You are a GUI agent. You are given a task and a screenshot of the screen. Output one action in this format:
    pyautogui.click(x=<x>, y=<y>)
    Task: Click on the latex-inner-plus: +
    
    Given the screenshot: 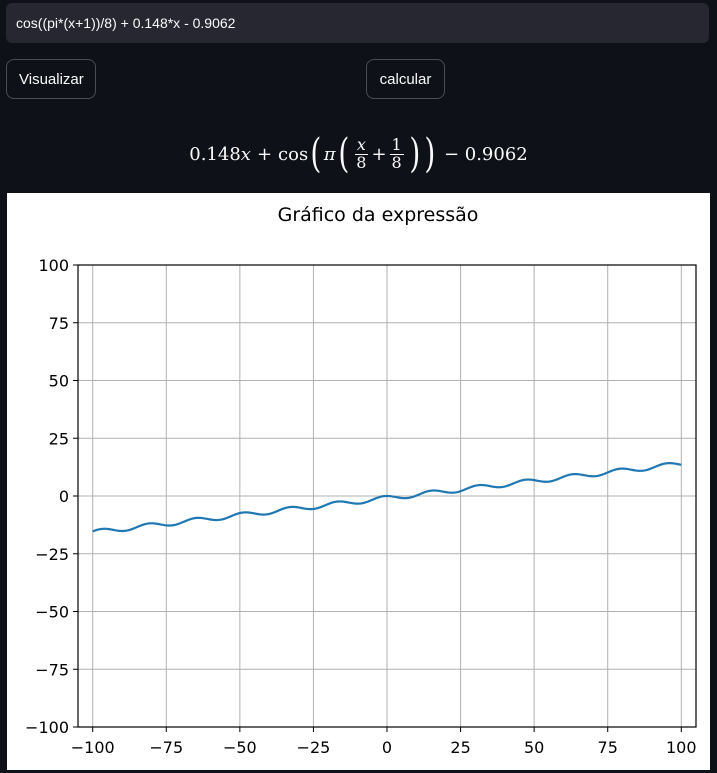 What is the action you would take?
    pyautogui.click(x=379, y=154)
    